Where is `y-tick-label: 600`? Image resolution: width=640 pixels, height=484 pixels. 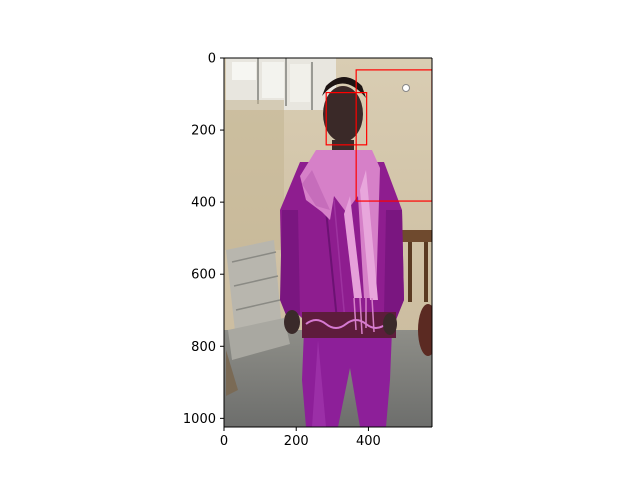 y-tick-label: 600 is located at coordinates (203, 275).